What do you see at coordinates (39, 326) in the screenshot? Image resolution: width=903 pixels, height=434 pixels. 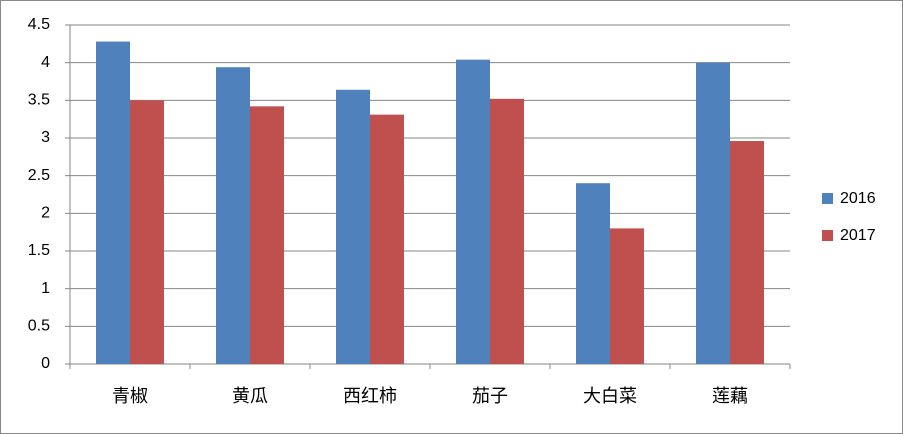 I see `y-tick-label: 0.5` at bounding box center [39, 326].